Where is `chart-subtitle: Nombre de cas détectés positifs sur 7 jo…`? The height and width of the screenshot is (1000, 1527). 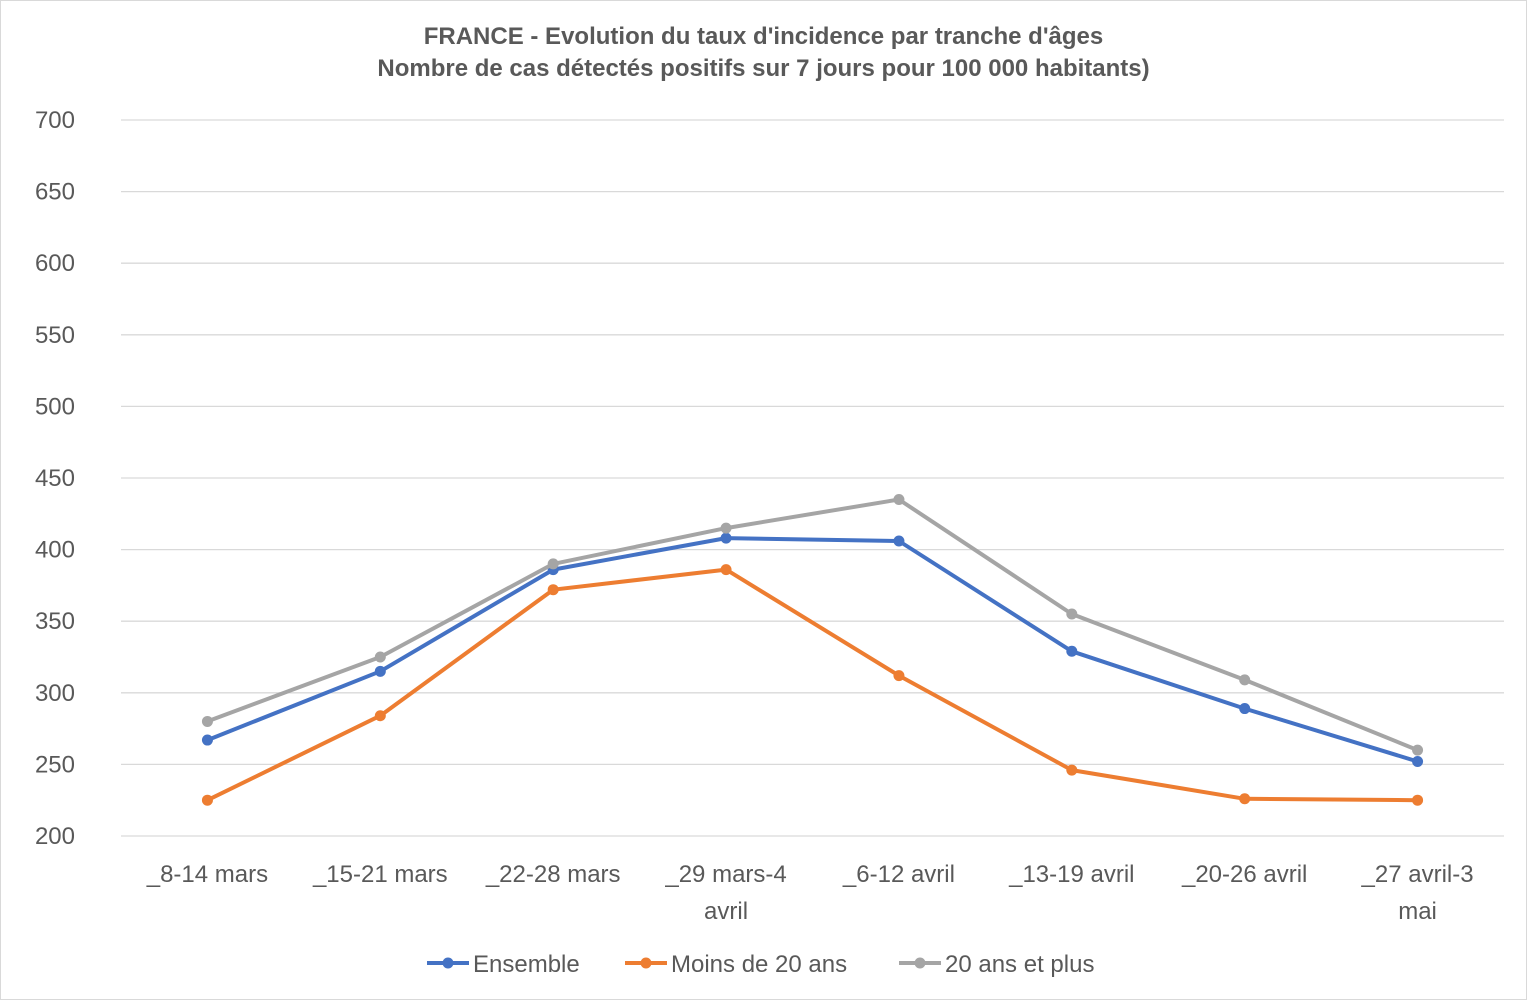 chart-subtitle: Nombre de cas détectés positifs sur 7 jo… is located at coordinates (763, 68).